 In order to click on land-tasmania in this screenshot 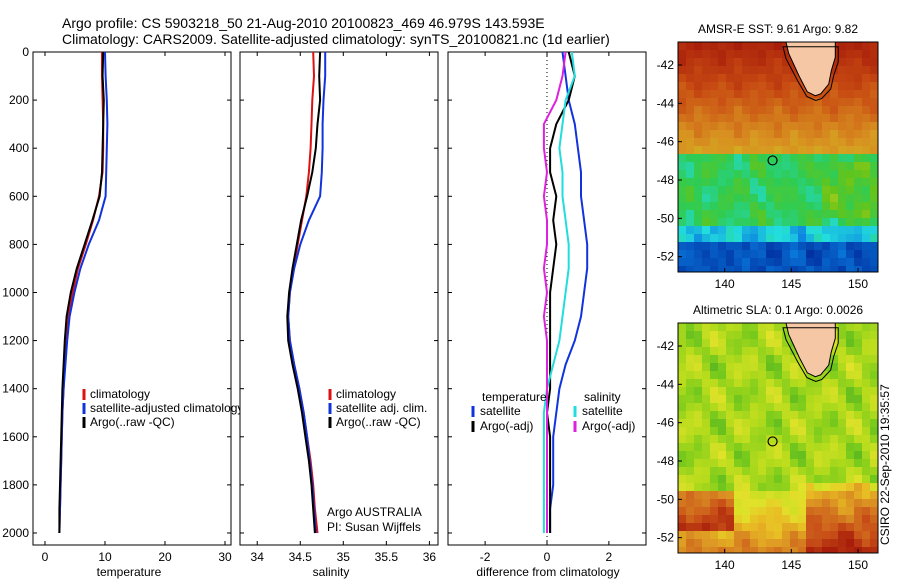, I will do `click(810, 350)`.